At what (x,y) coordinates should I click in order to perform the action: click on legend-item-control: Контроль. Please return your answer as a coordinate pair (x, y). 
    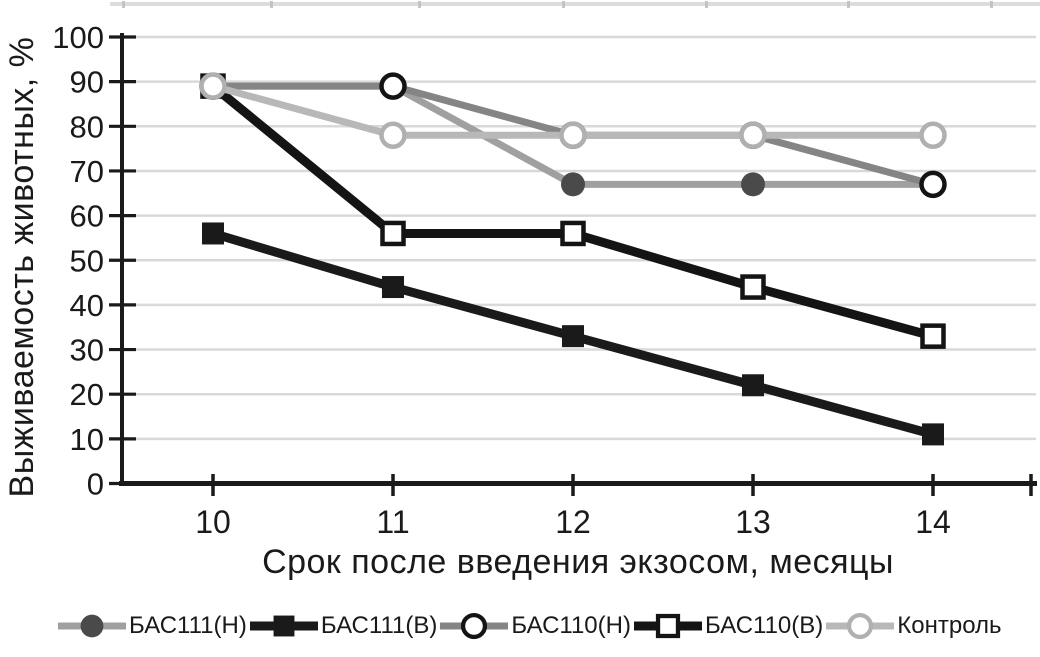
    Looking at the image, I should click on (914, 626).